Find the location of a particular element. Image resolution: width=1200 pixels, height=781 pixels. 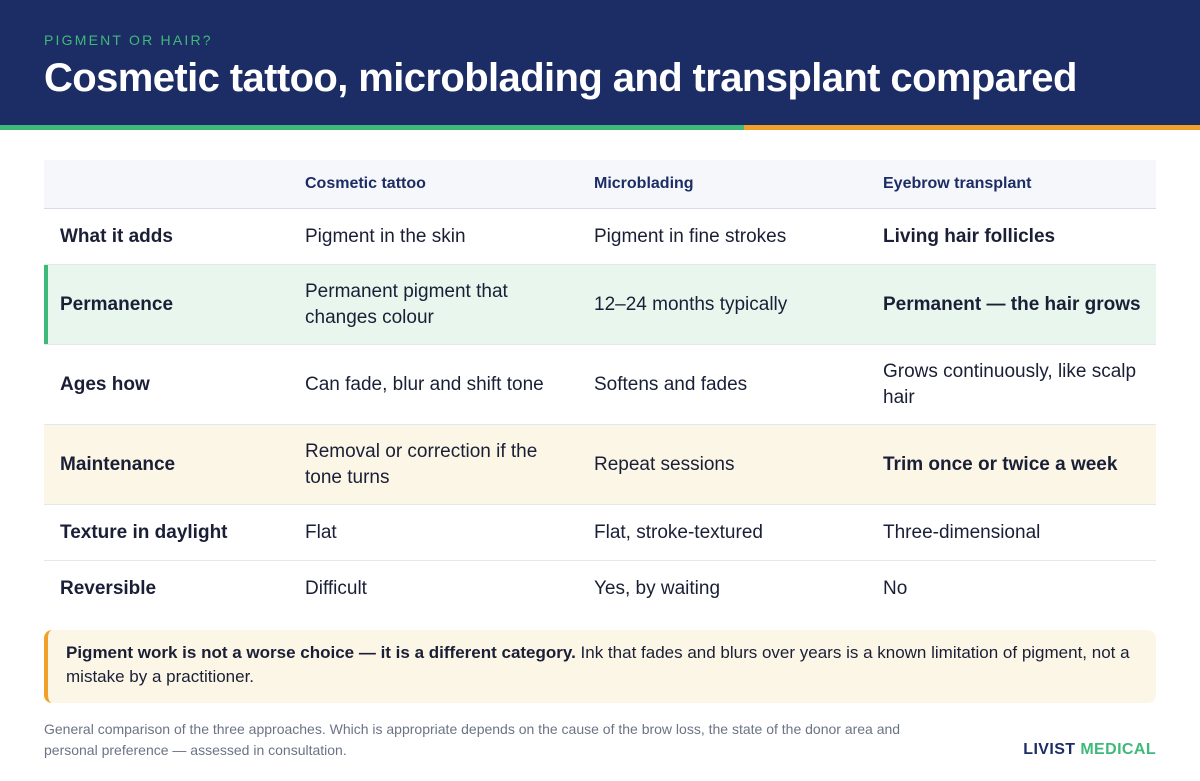

brand-part1: LIVIST is located at coordinates (1049, 749).